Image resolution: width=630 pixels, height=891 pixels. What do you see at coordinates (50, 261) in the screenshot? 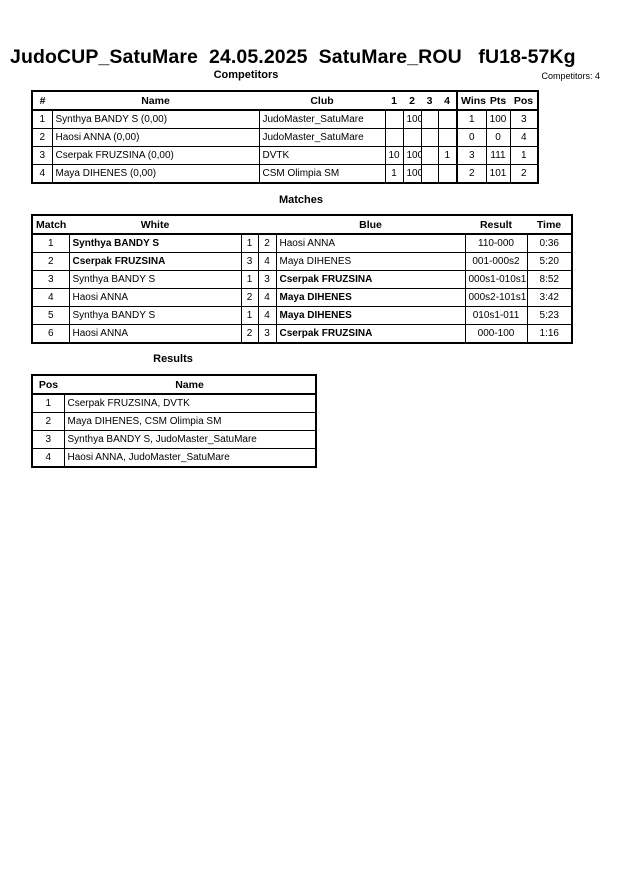
I see `match-no: 2` at bounding box center [50, 261].